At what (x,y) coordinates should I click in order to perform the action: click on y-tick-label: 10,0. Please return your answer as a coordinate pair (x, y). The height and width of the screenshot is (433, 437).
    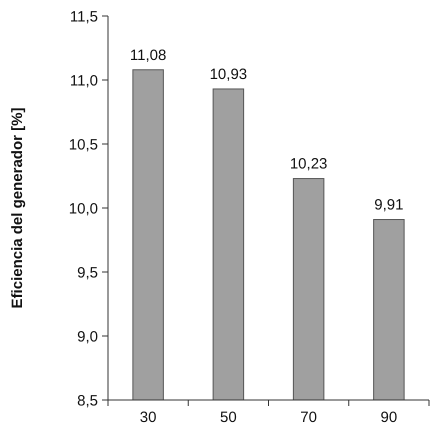
    Looking at the image, I should click on (83, 209).